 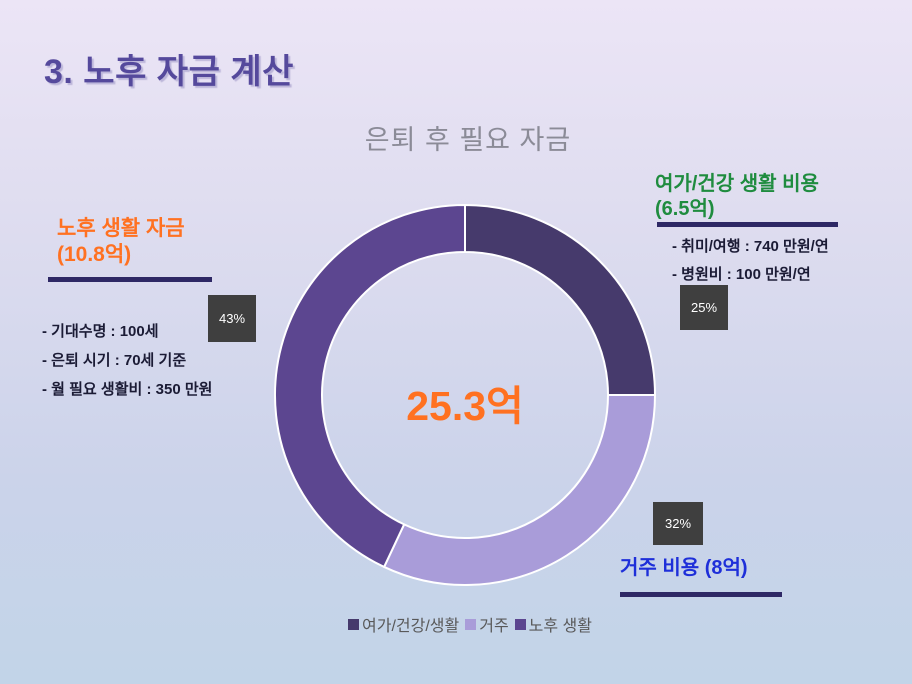 What do you see at coordinates (100, 331) in the screenshot?
I see `bullet-item: - 기대수명 : 100세` at bounding box center [100, 331].